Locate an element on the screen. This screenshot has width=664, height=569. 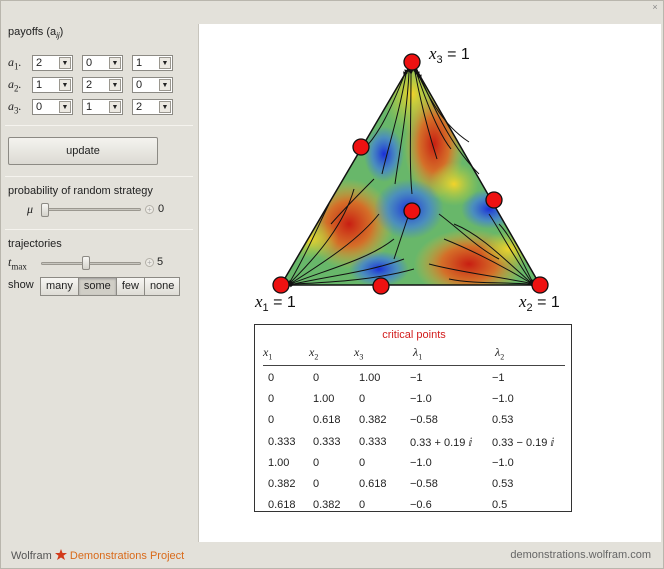
payoff-a31-select: 0 ▼ is located at coordinates (52, 107).